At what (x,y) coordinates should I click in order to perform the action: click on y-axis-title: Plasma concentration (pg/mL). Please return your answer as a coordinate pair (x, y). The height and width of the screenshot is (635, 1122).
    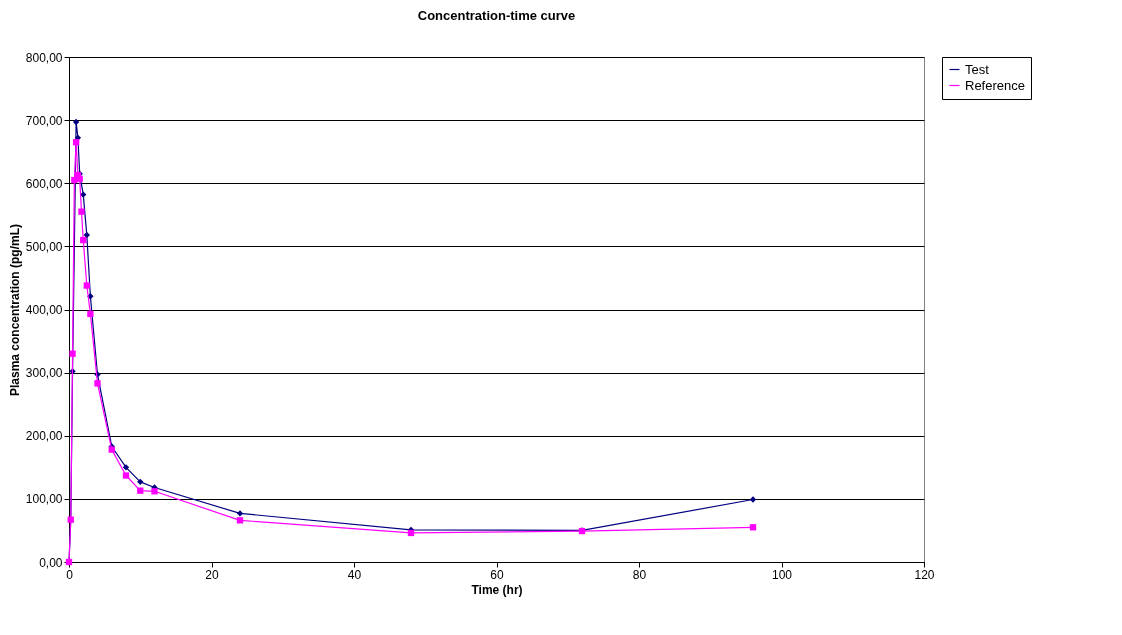
    Looking at the image, I should click on (14, 310).